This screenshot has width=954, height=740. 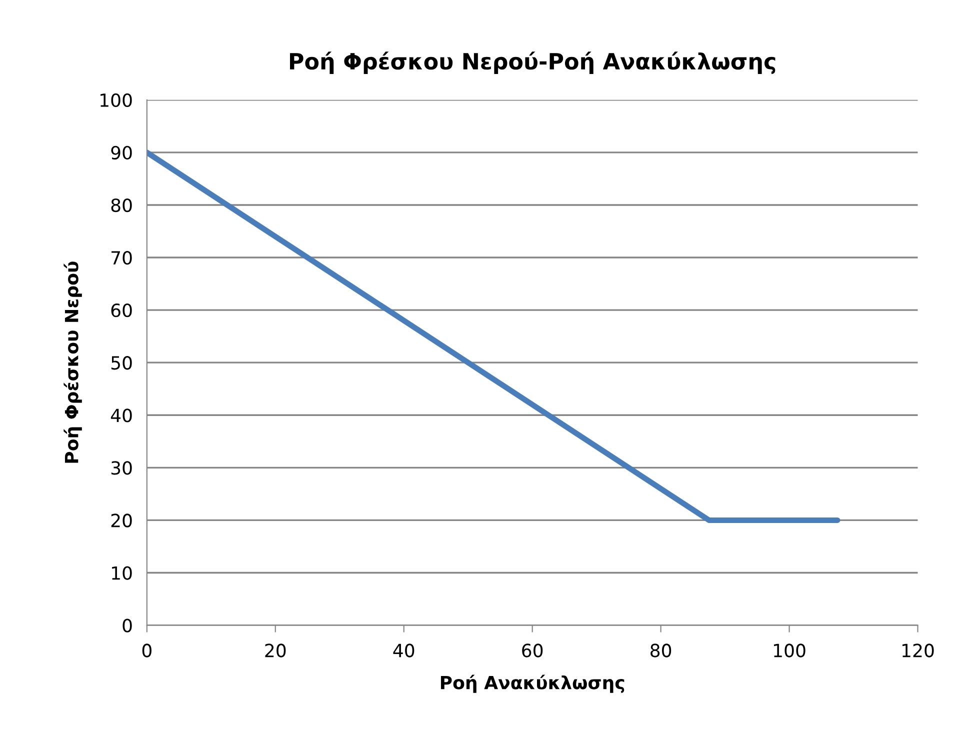 What do you see at coordinates (121, 205) in the screenshot?
I see `y-tick-label: 80` at bounding box center [121, 205].